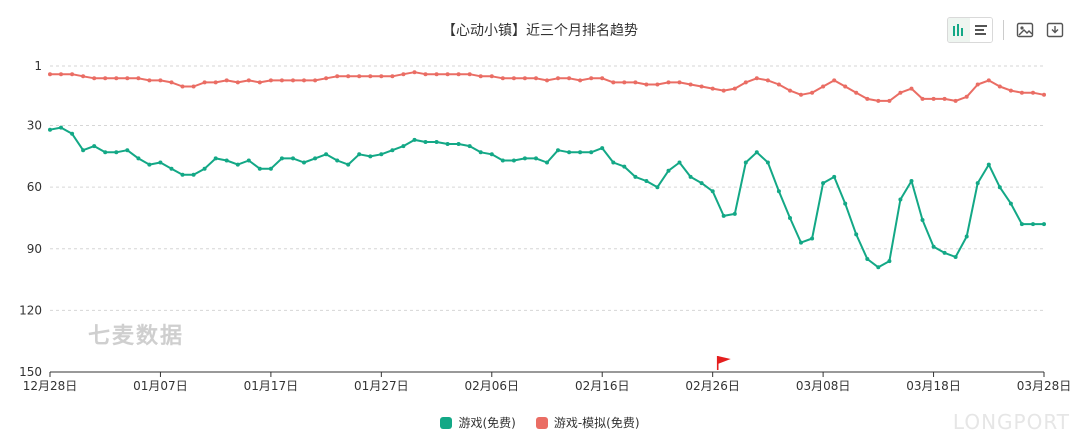 The width and height of the screenshot is (1080, 440). I want to click on y-tick-label: 60, so click(34, 187).